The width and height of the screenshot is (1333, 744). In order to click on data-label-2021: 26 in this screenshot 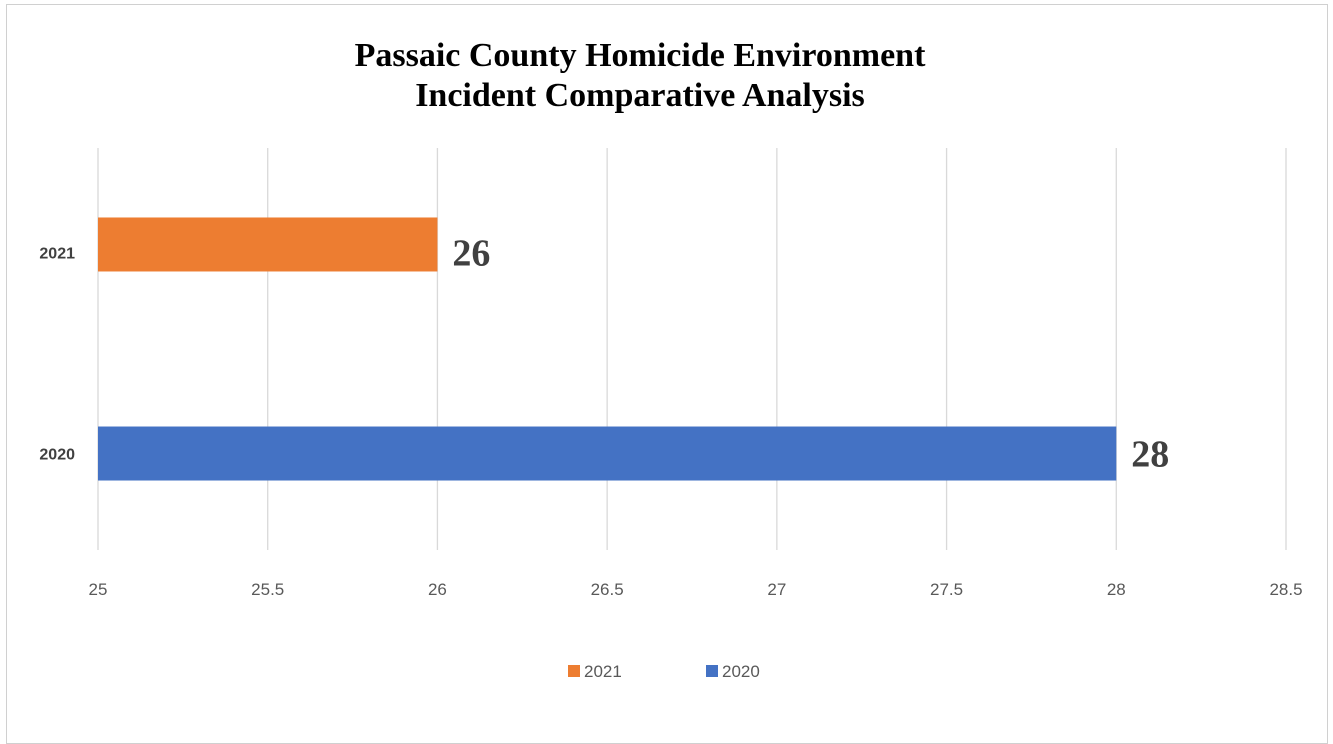, I will do `click(471, 254)`.